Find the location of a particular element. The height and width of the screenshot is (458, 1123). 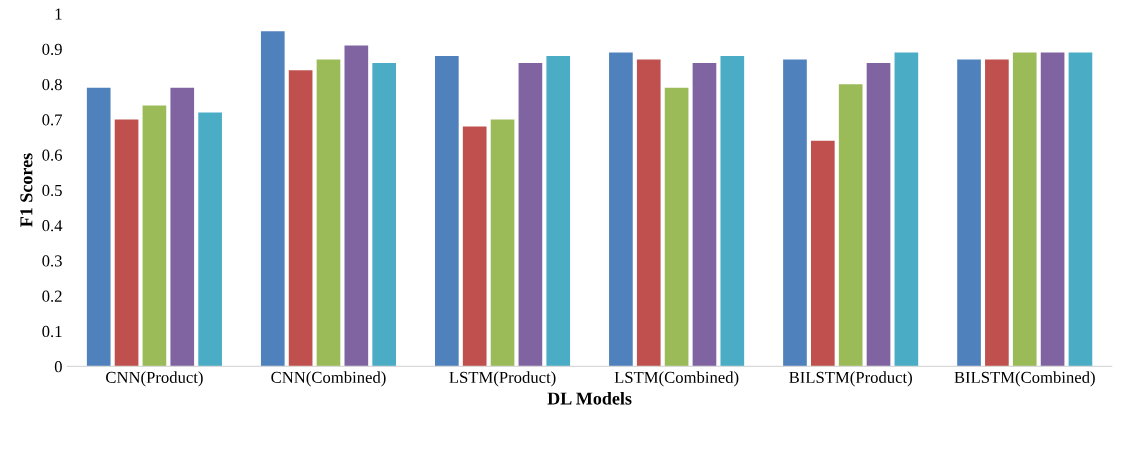

y-tick-label: 0.5 is located at coordinates (52, 190).